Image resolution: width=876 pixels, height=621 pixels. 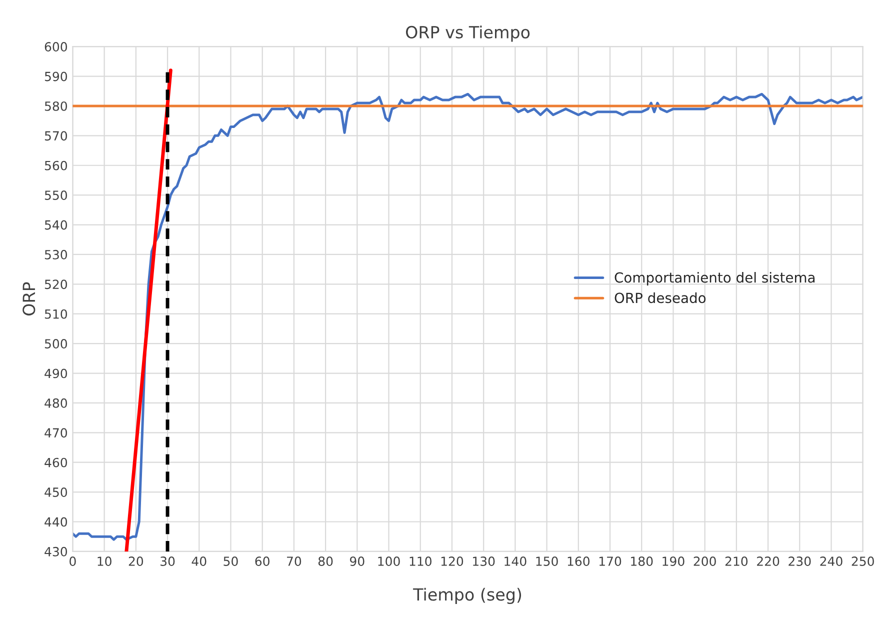 I want to click on y-axis-title: ORP, so click(x=29, y=299).